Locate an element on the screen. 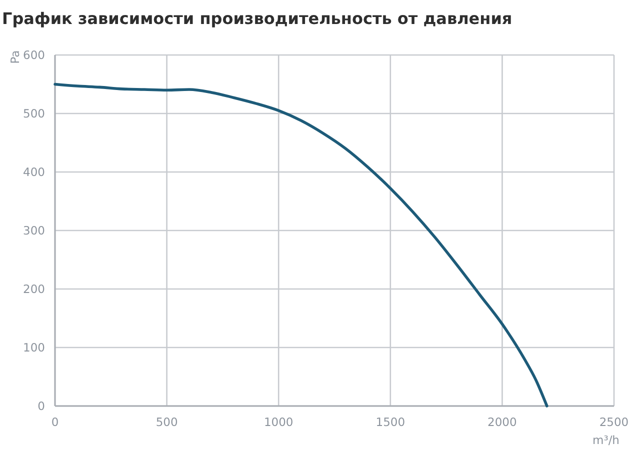 Image resolution: width=640 pixels, height=454 pixels. y-tick-label: 400 is located at coordinates (34, 172).